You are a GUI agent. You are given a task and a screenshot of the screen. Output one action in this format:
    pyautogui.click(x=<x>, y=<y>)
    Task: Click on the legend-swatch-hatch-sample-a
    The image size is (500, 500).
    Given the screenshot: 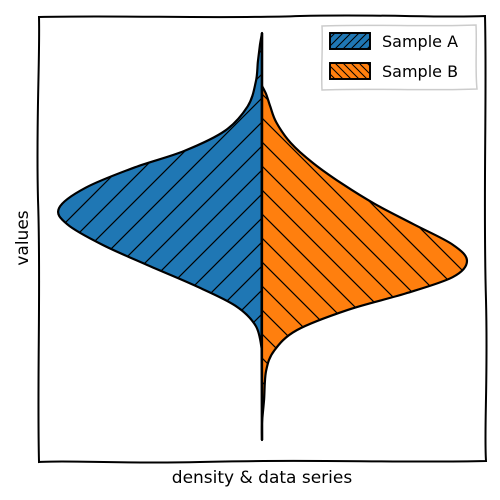 What is the action you would take?
    pyautogui.click(x=350, y=41)
    